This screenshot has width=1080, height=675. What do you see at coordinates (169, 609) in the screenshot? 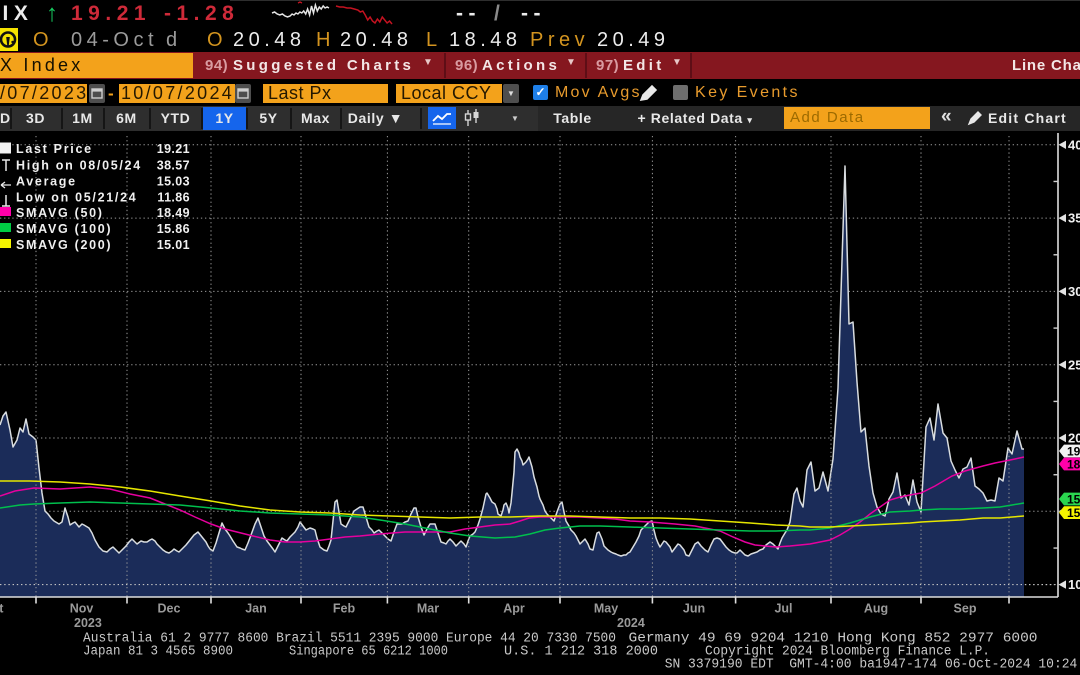
I see `svg-text: Dec` at bounding box center [169, 609].